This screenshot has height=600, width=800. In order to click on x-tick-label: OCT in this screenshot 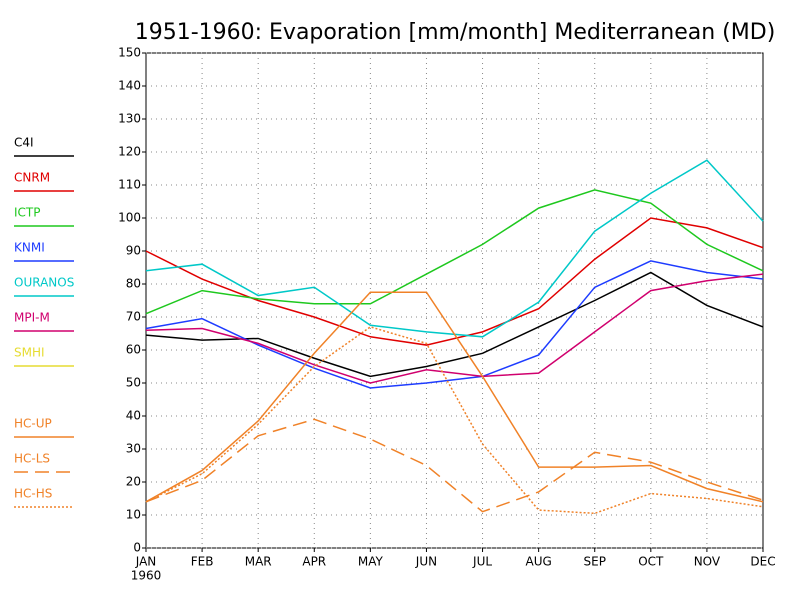, I will do `click(651, 562)`.